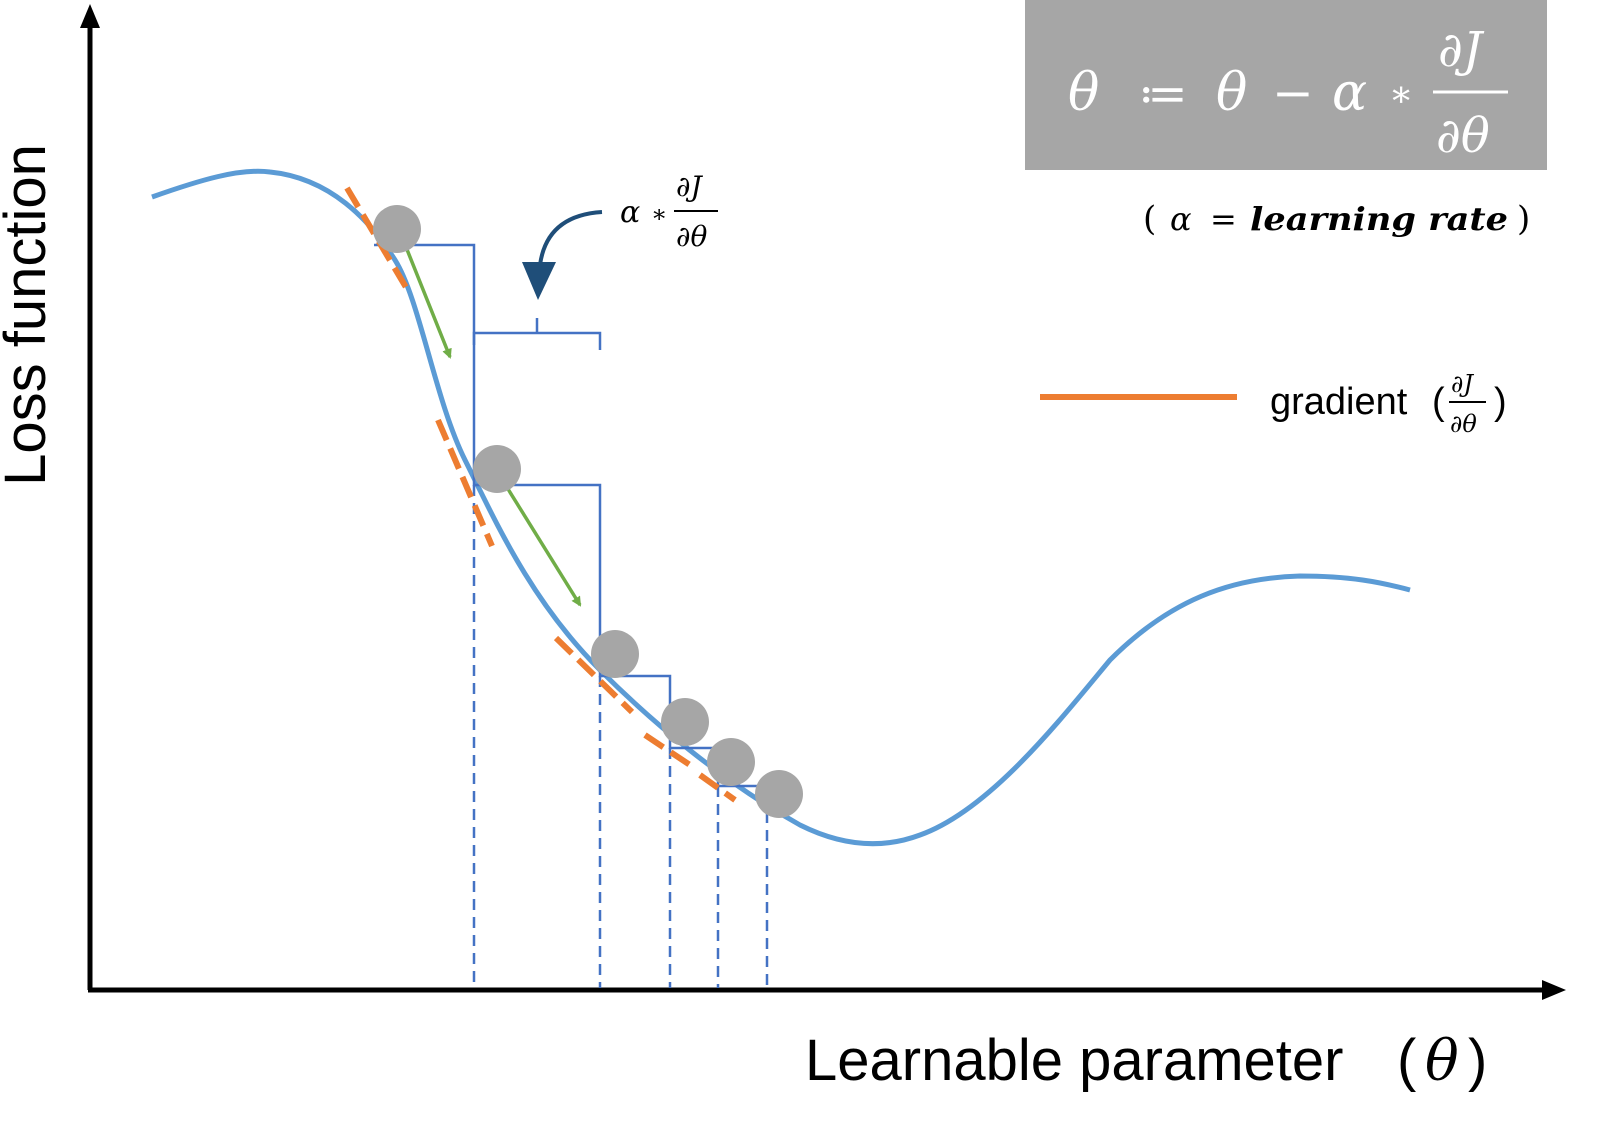 This screenshot has width=1612, height=1125. I want to click on step-alpha: α, so click(630, 212).